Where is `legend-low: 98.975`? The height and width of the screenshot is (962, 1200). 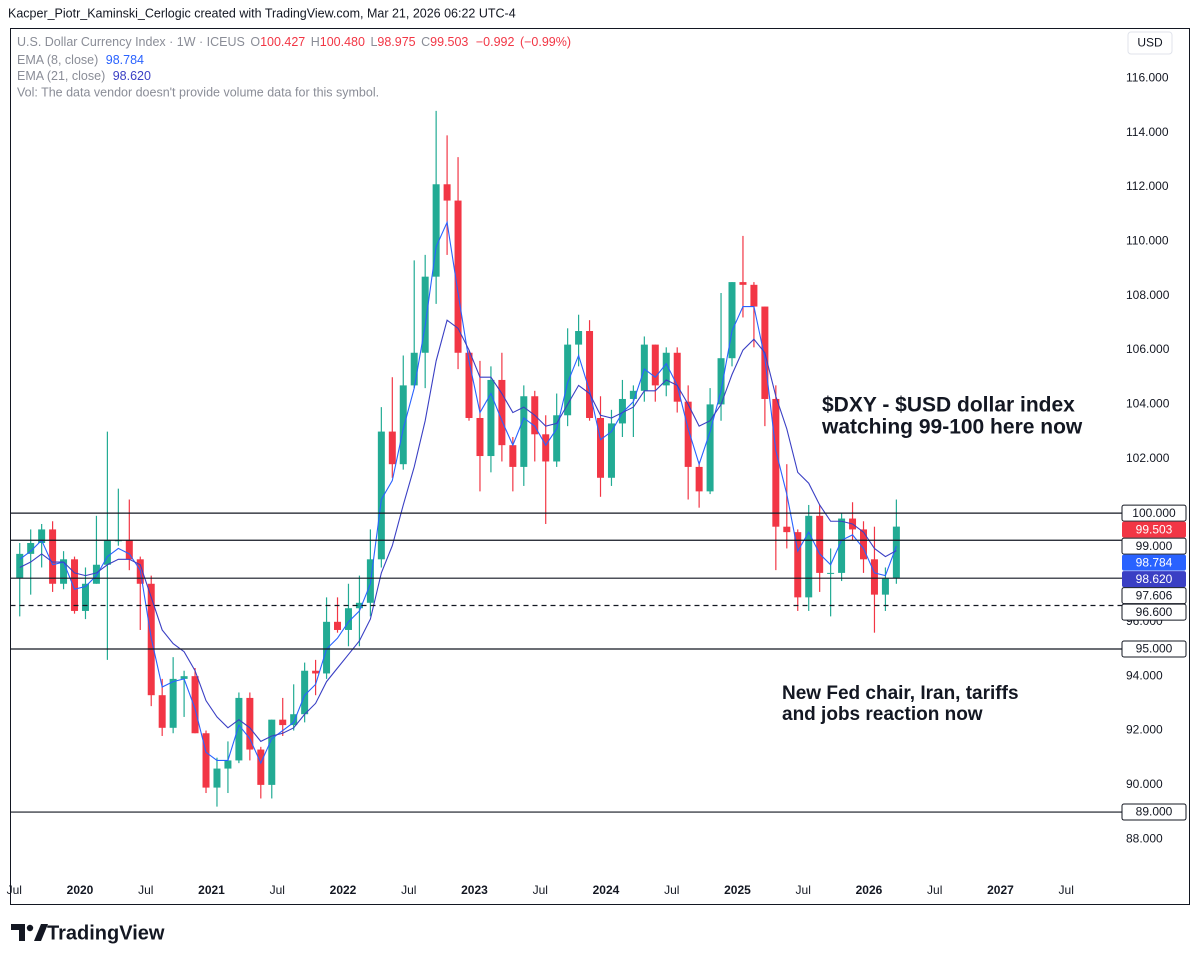 legend-low: 98.975 is located at coordinates (396, 42).